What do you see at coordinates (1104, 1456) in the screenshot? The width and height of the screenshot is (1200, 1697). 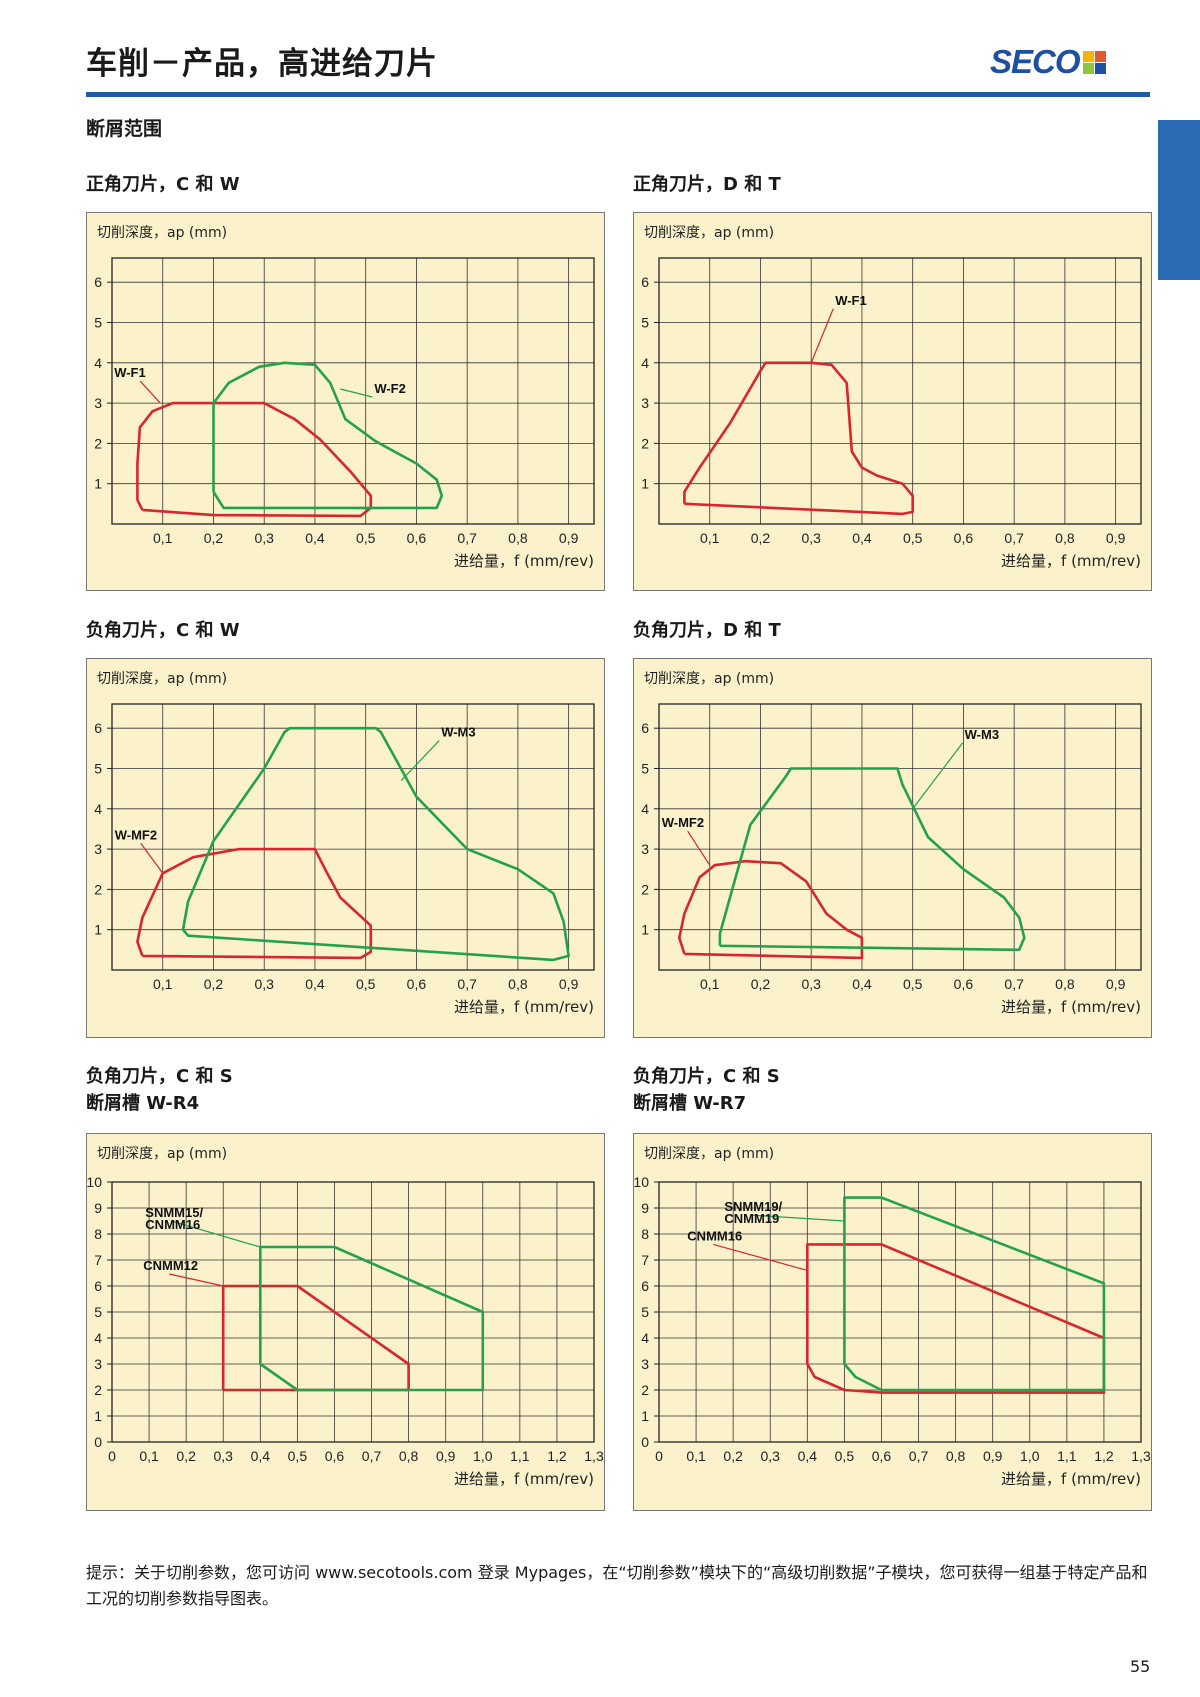 I see `x-tick-label: 1,2` at bounding box center [1104, 1456].